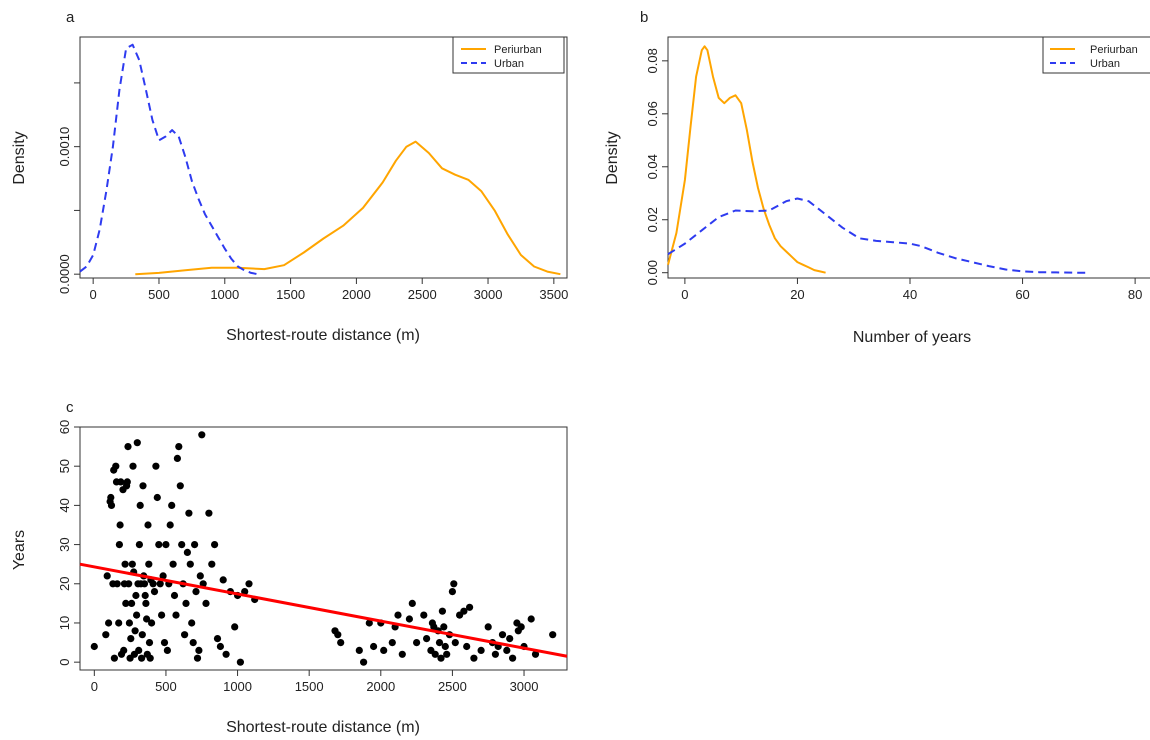  I want to click on regression-line, so click(323, 610).